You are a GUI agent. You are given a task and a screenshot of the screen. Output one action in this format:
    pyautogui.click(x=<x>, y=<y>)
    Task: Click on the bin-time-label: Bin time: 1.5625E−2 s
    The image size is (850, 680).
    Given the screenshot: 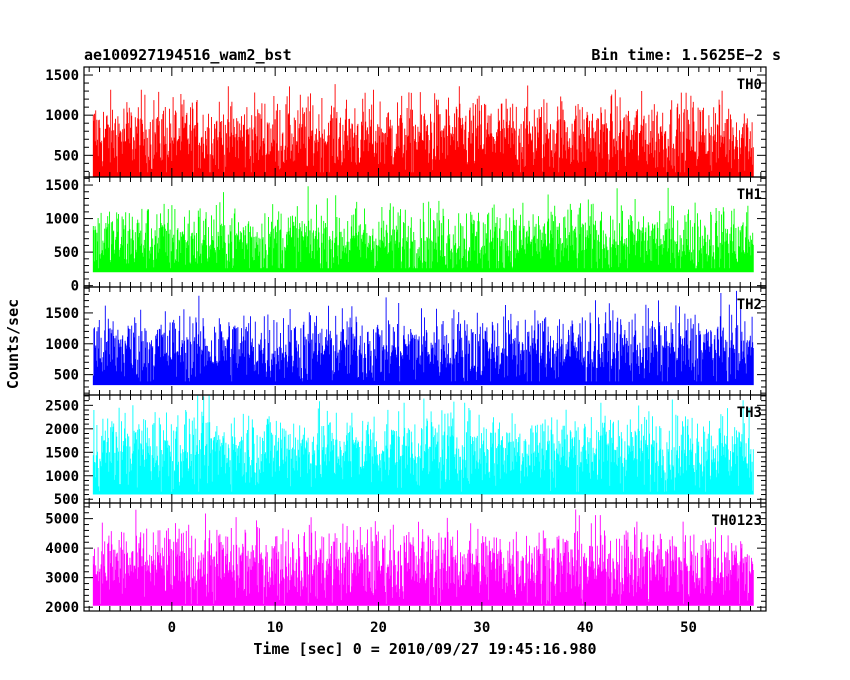 What is the action you would take?
    pyautogui.click(x=686, y=55)
    